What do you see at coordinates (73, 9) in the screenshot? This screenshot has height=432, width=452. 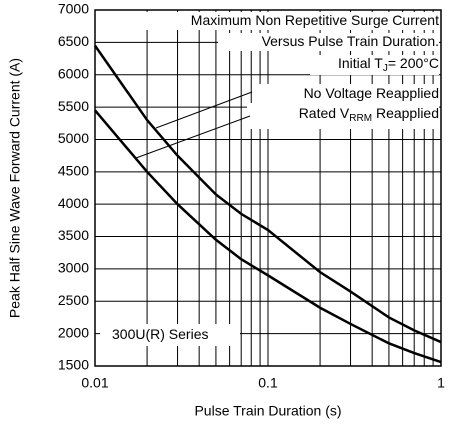 I see `y-tick-label: 7000` at bounding box center [73, 9].